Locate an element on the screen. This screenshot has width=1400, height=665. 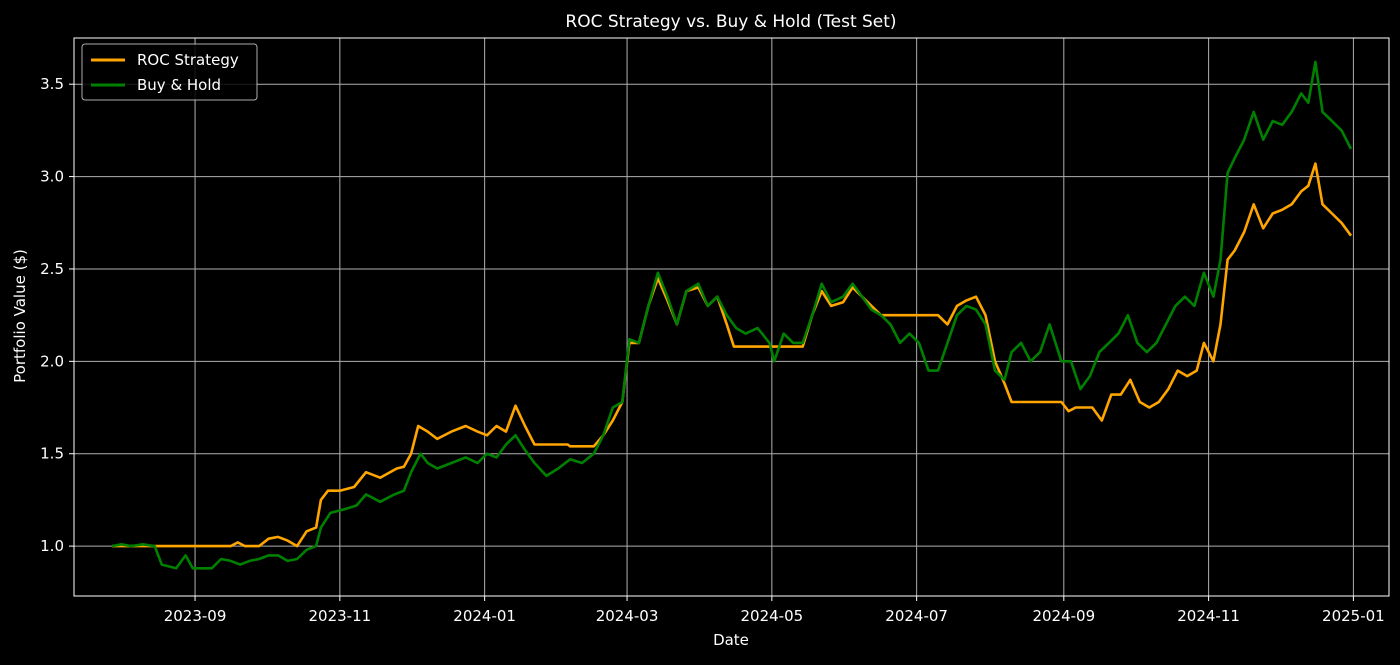
chart-title: ROC Strategy vs. Buy & Hold (Test Set) is located at coordinates (730, 22).